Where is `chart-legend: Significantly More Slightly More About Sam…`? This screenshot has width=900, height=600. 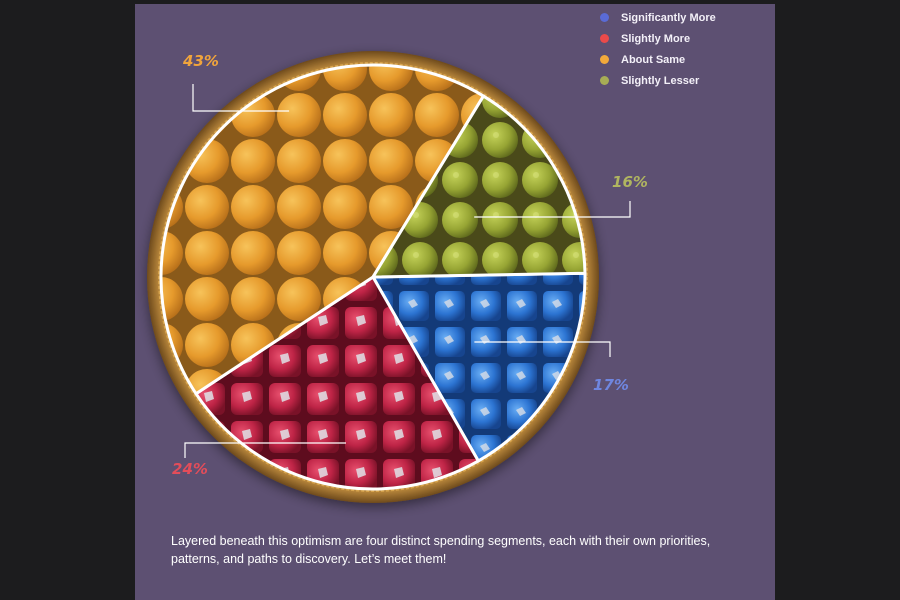
chart-legend: Significantly More Slightly More About Sam… is located at coordinates (658, 49).